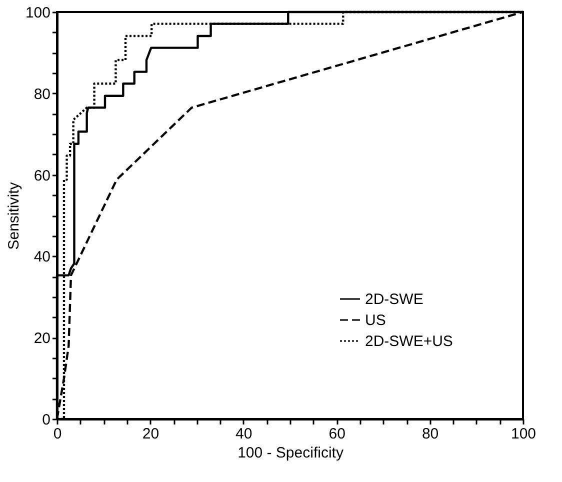  I want to click on x-tick-label: 80, so click(430, 434).